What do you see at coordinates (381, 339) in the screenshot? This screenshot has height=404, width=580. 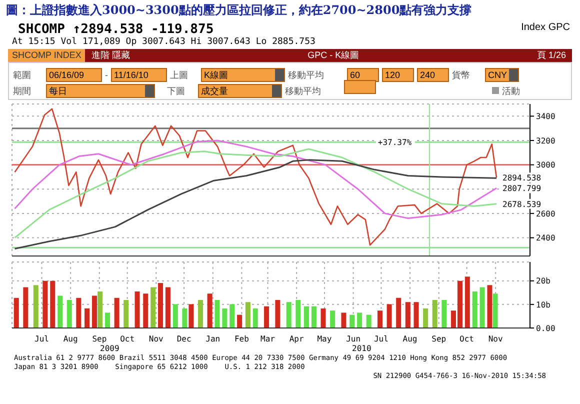 I see `x-tick-label: Jul` at bounding box center [381, 339].